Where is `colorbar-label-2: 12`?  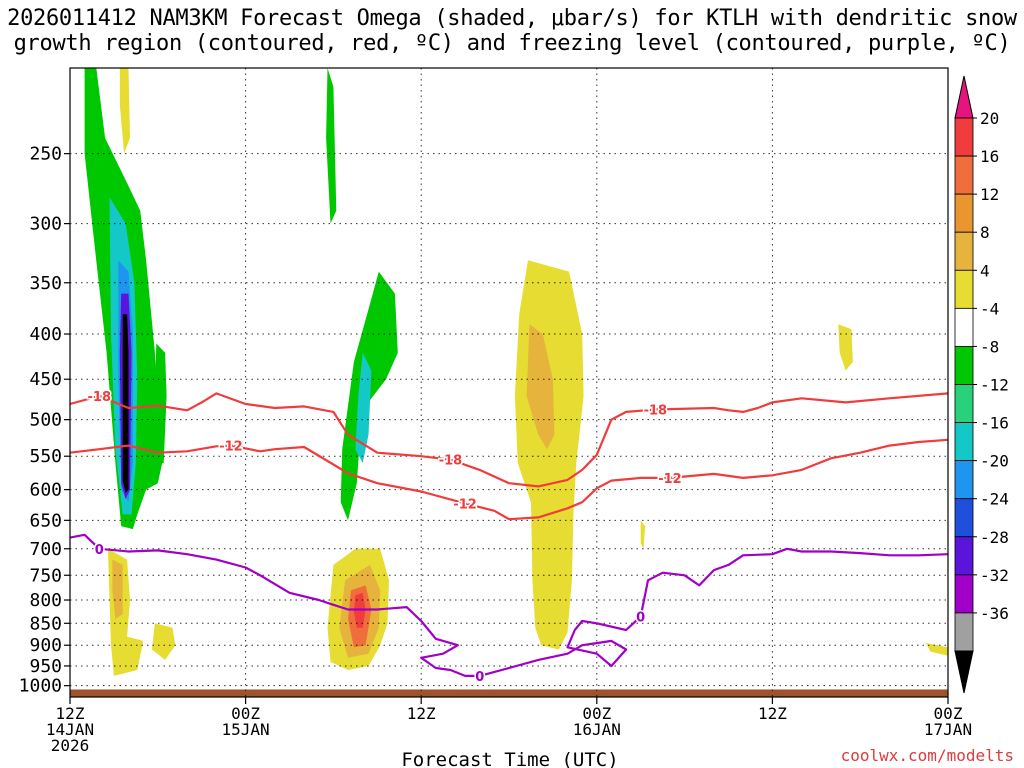 colorbar-label-2: 12 is located at coordinates (989, 194).